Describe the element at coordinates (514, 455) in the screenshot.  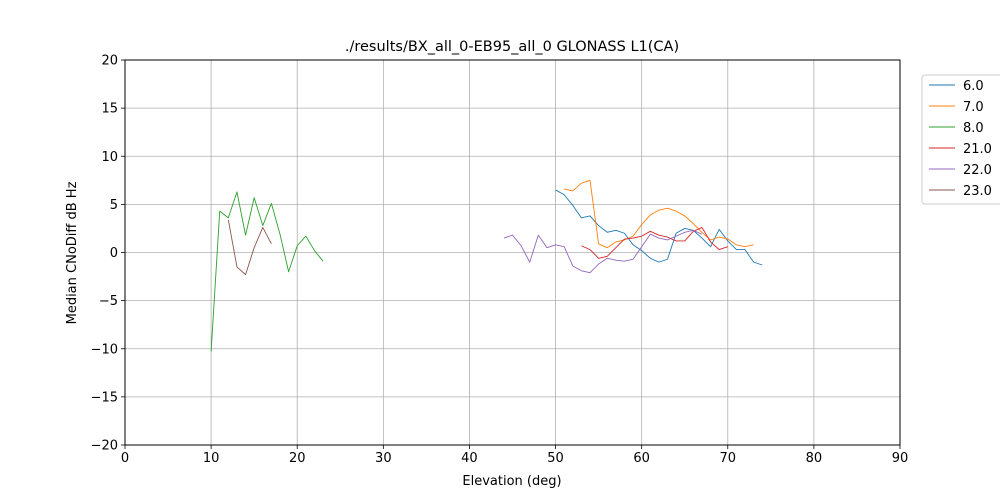
I see `x-axis-ticks: 0 10 20 30 40 50 60 70 80 90` at that location.